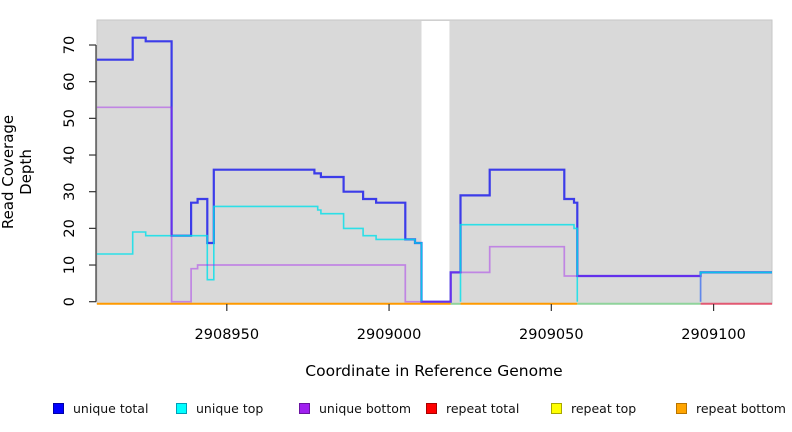  I want to click on legend-item-unique-top: unique top, so click(219, 408).